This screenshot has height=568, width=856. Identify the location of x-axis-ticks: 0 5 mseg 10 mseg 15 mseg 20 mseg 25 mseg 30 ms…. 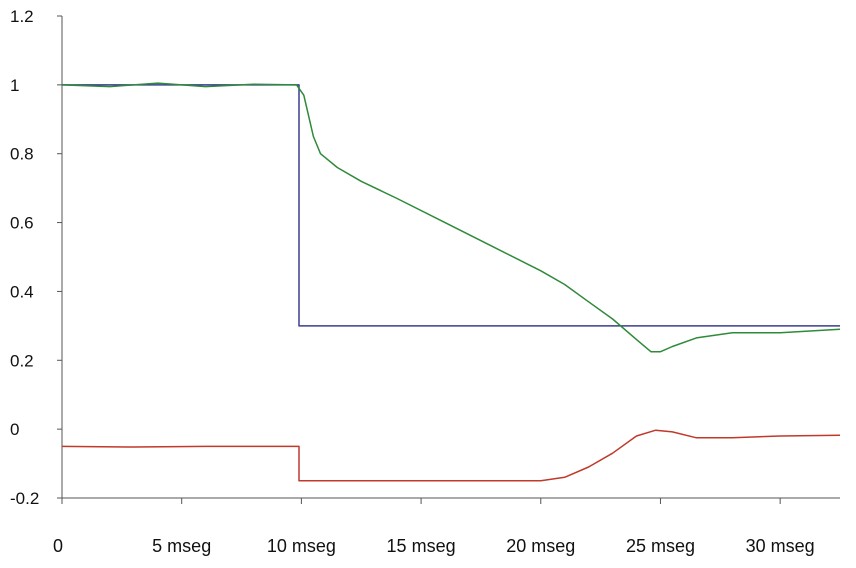
(434, 527).